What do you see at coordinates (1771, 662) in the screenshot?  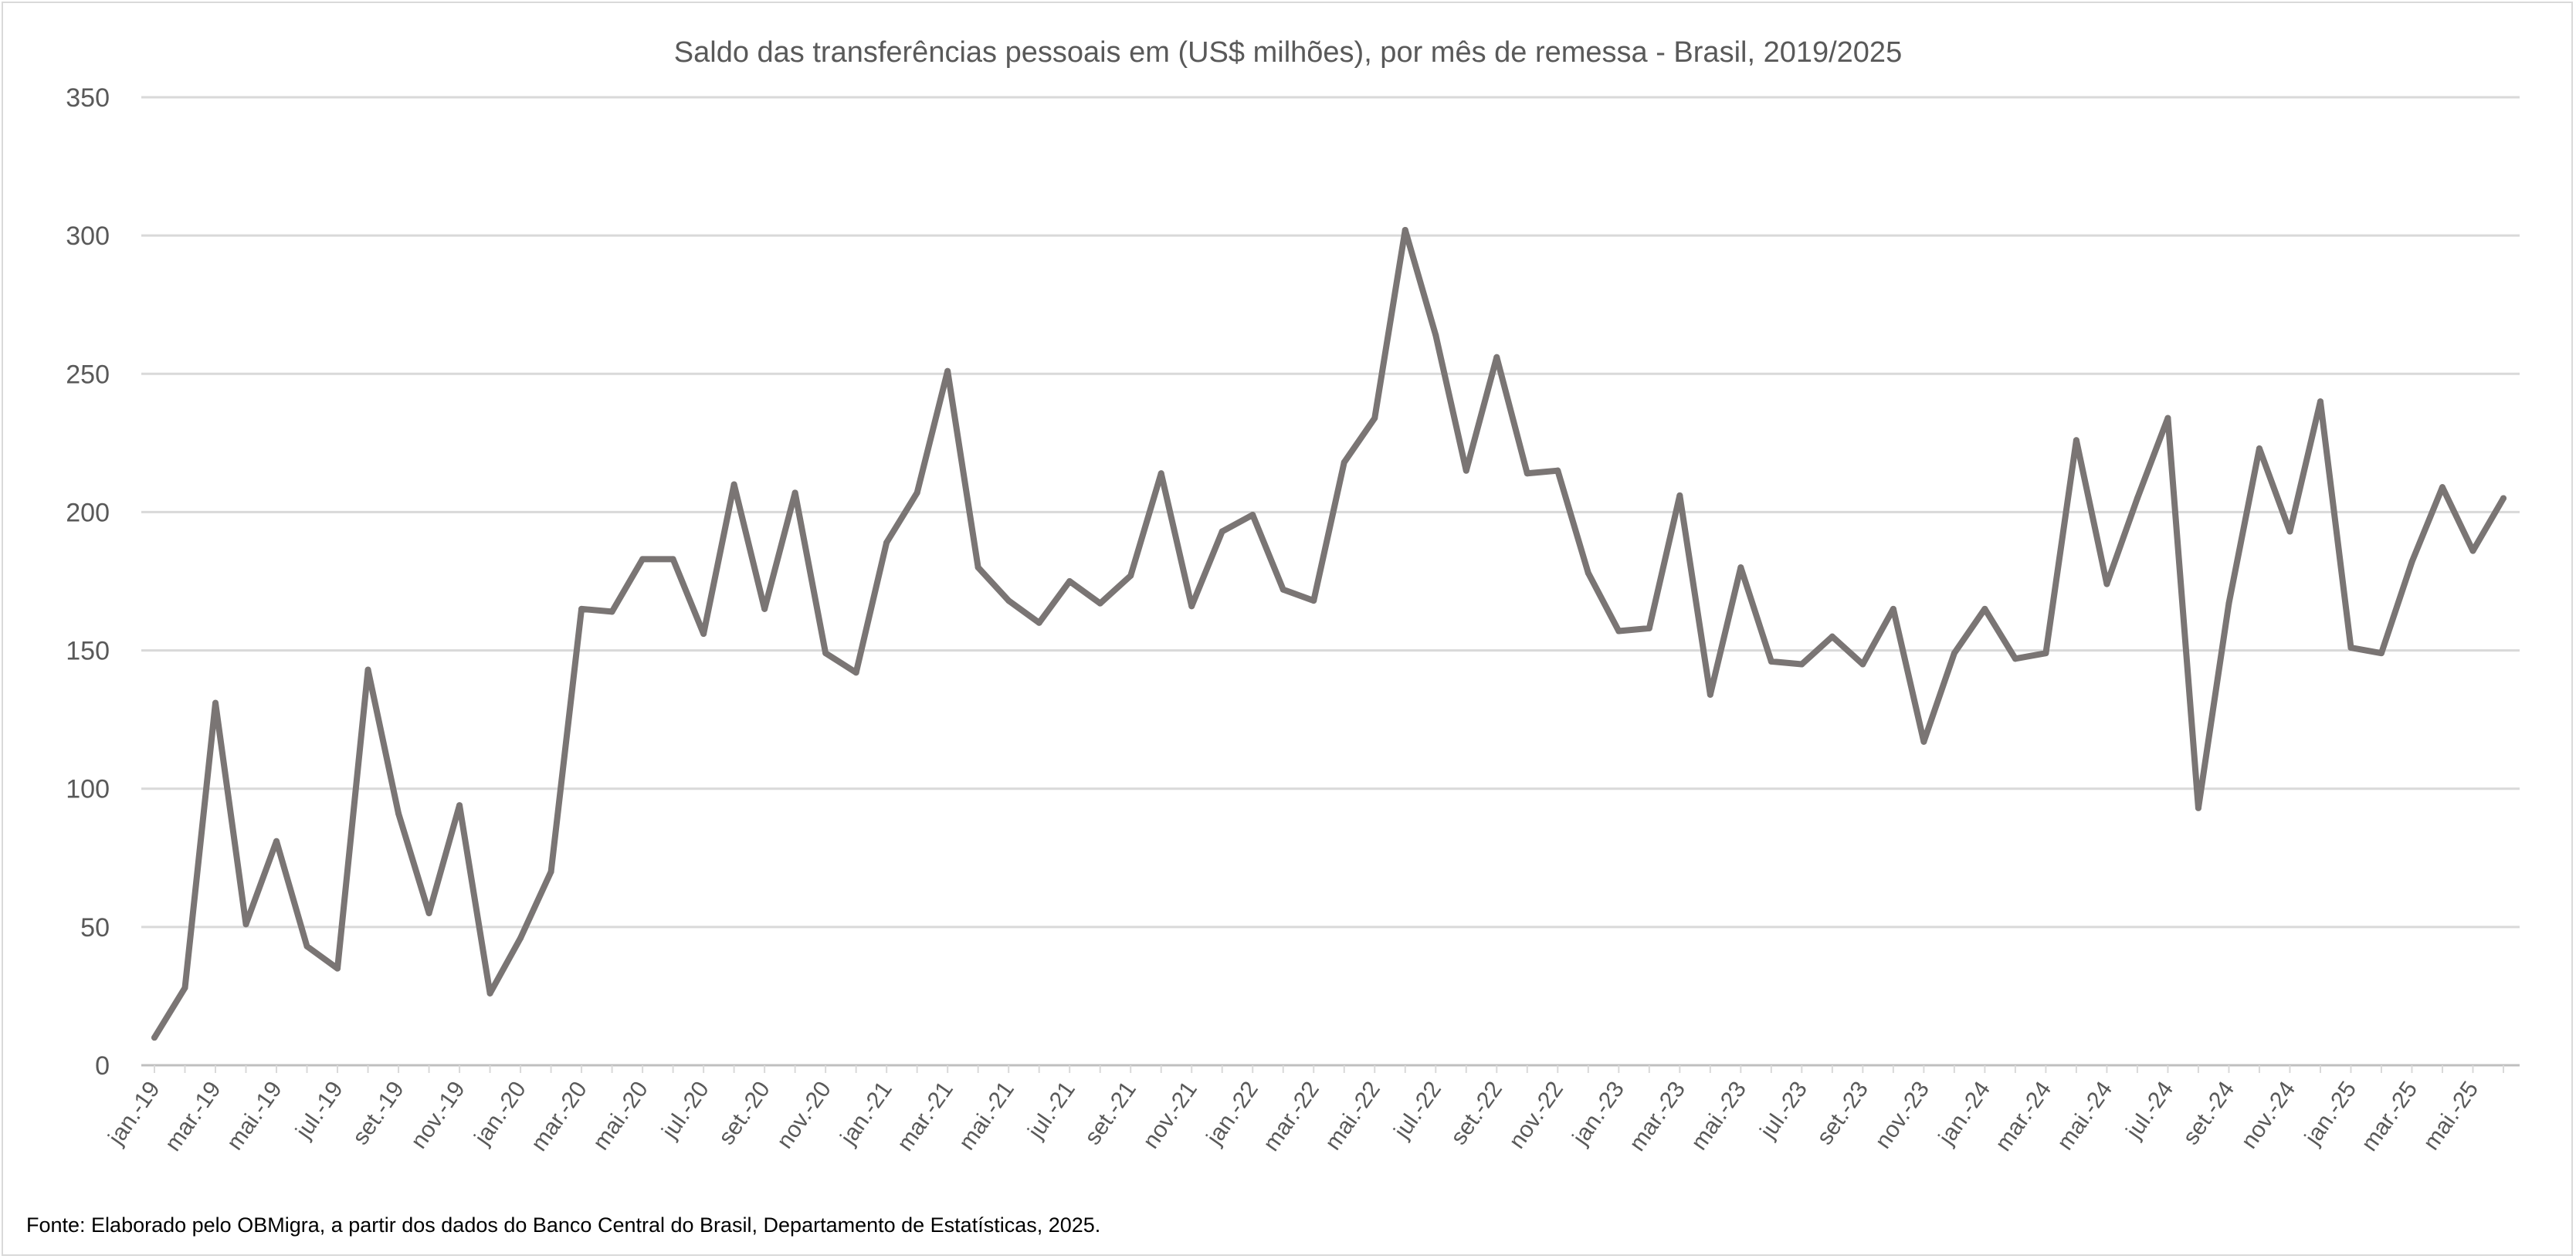 I see `data-point-jun.-23` at bounding box center [1771, 662].